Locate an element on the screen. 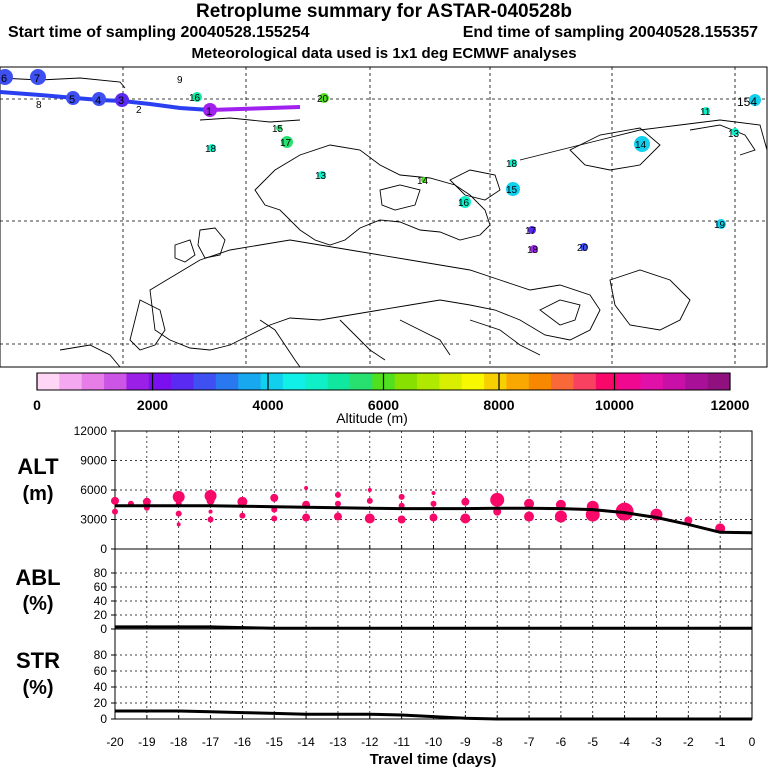 Image resolution: width=768 pixels, height=768 pixels. alt-mean-line is located at coordinates (434, 519).